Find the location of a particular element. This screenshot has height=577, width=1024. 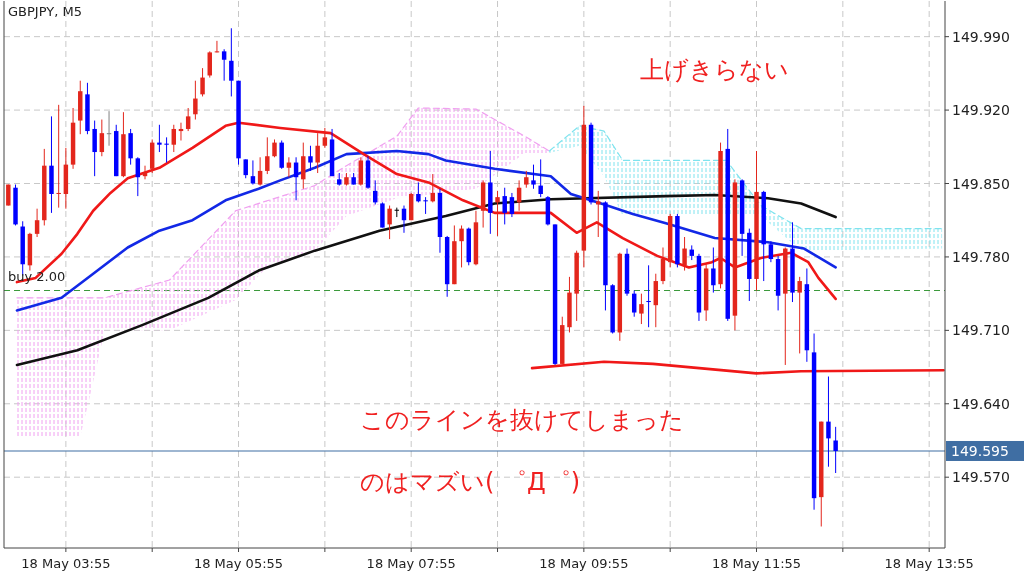

ref-line-label: 149.595 is located at coordinates (980, 450).